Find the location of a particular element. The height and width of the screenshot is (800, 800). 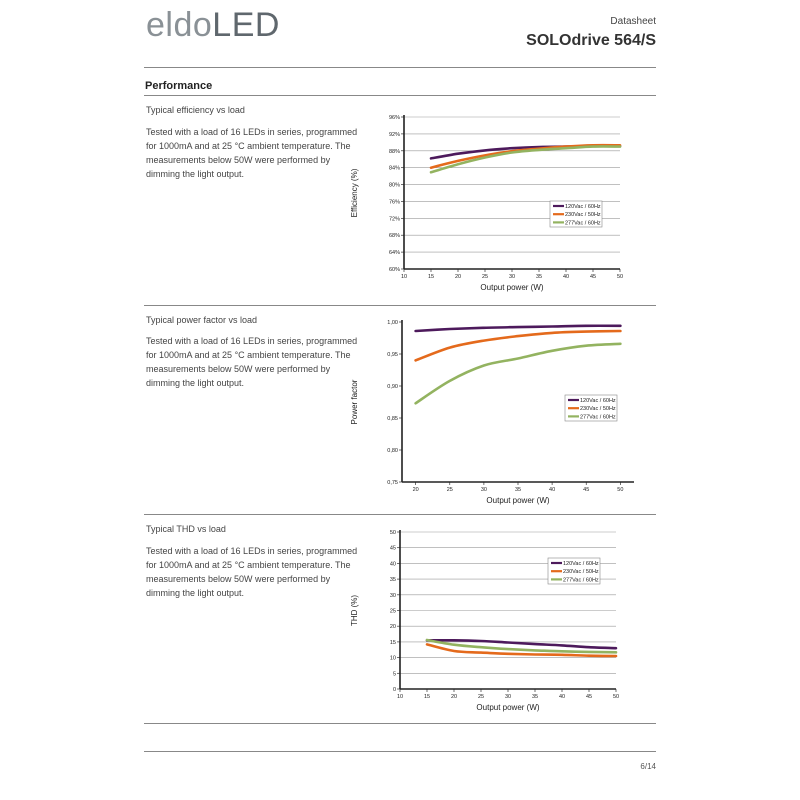

y-tick-label: 15 is located at coordinates (393, 643).